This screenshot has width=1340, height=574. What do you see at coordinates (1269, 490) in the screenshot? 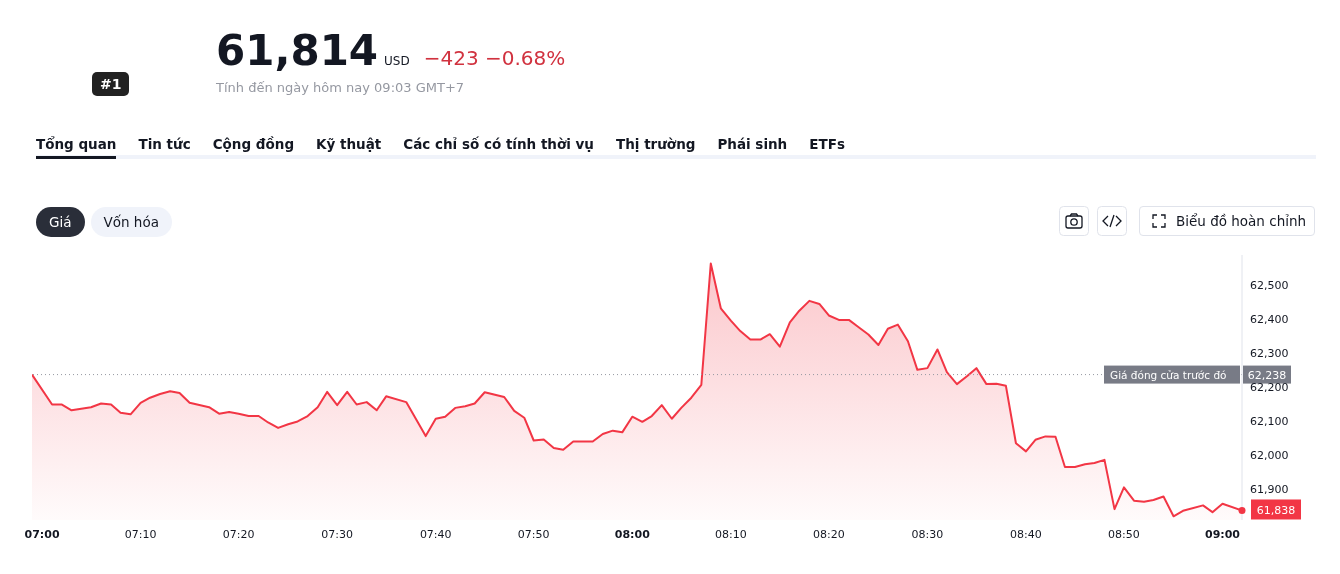
I see `y-tick-label: 61,900` at bounding box center [1269, 490].